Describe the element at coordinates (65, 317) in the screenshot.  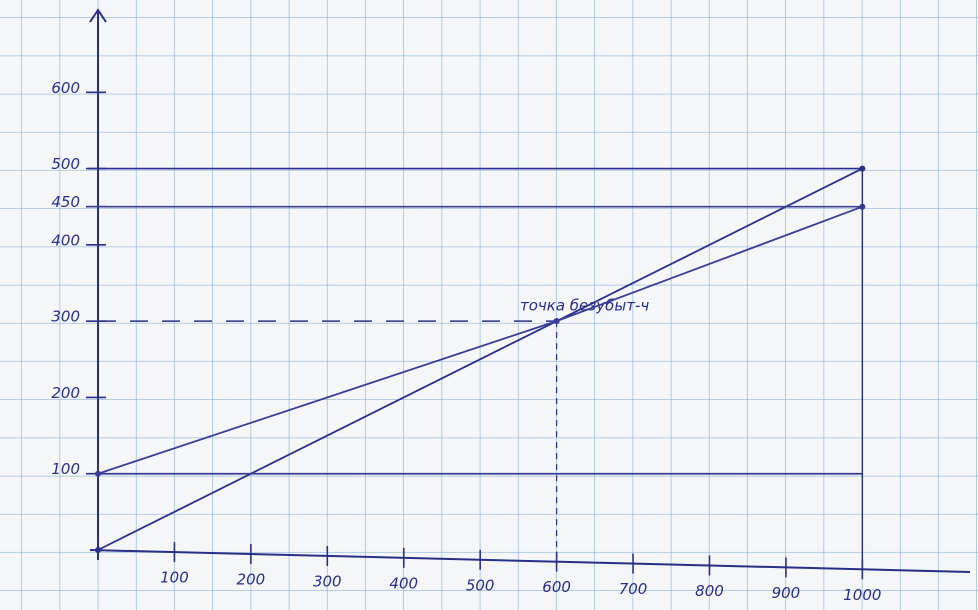
I see `y-tick-label: 300` at that location.